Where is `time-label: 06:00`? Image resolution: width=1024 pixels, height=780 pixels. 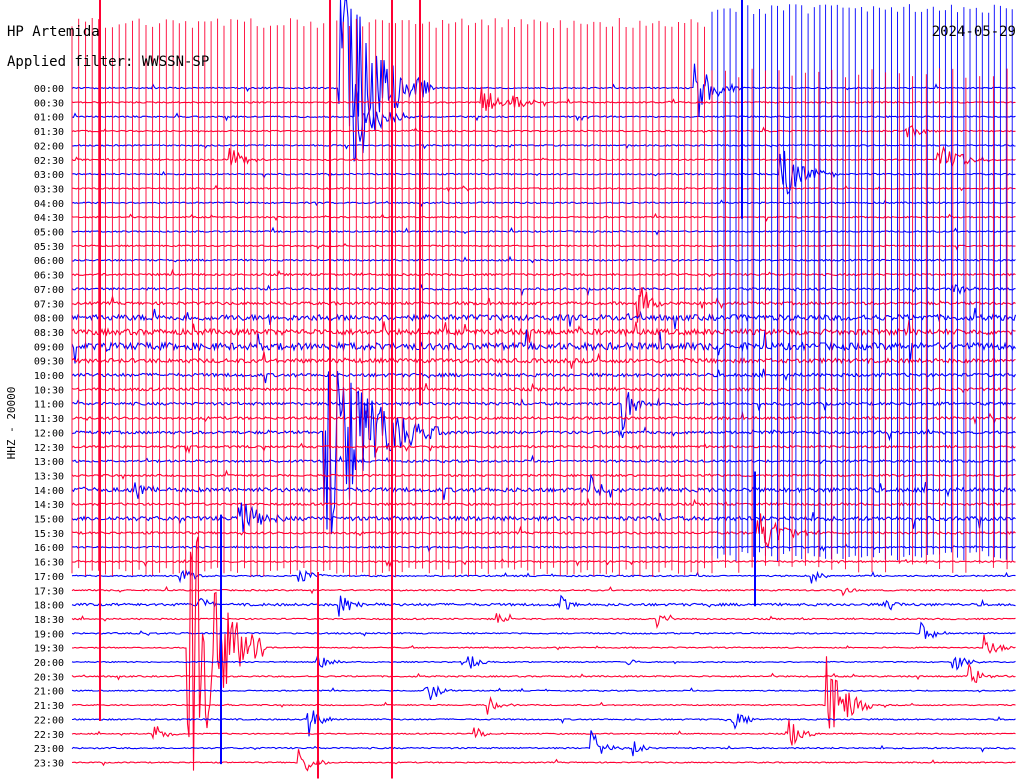
time-label: 06:00 is located at coordinates (49, 261).